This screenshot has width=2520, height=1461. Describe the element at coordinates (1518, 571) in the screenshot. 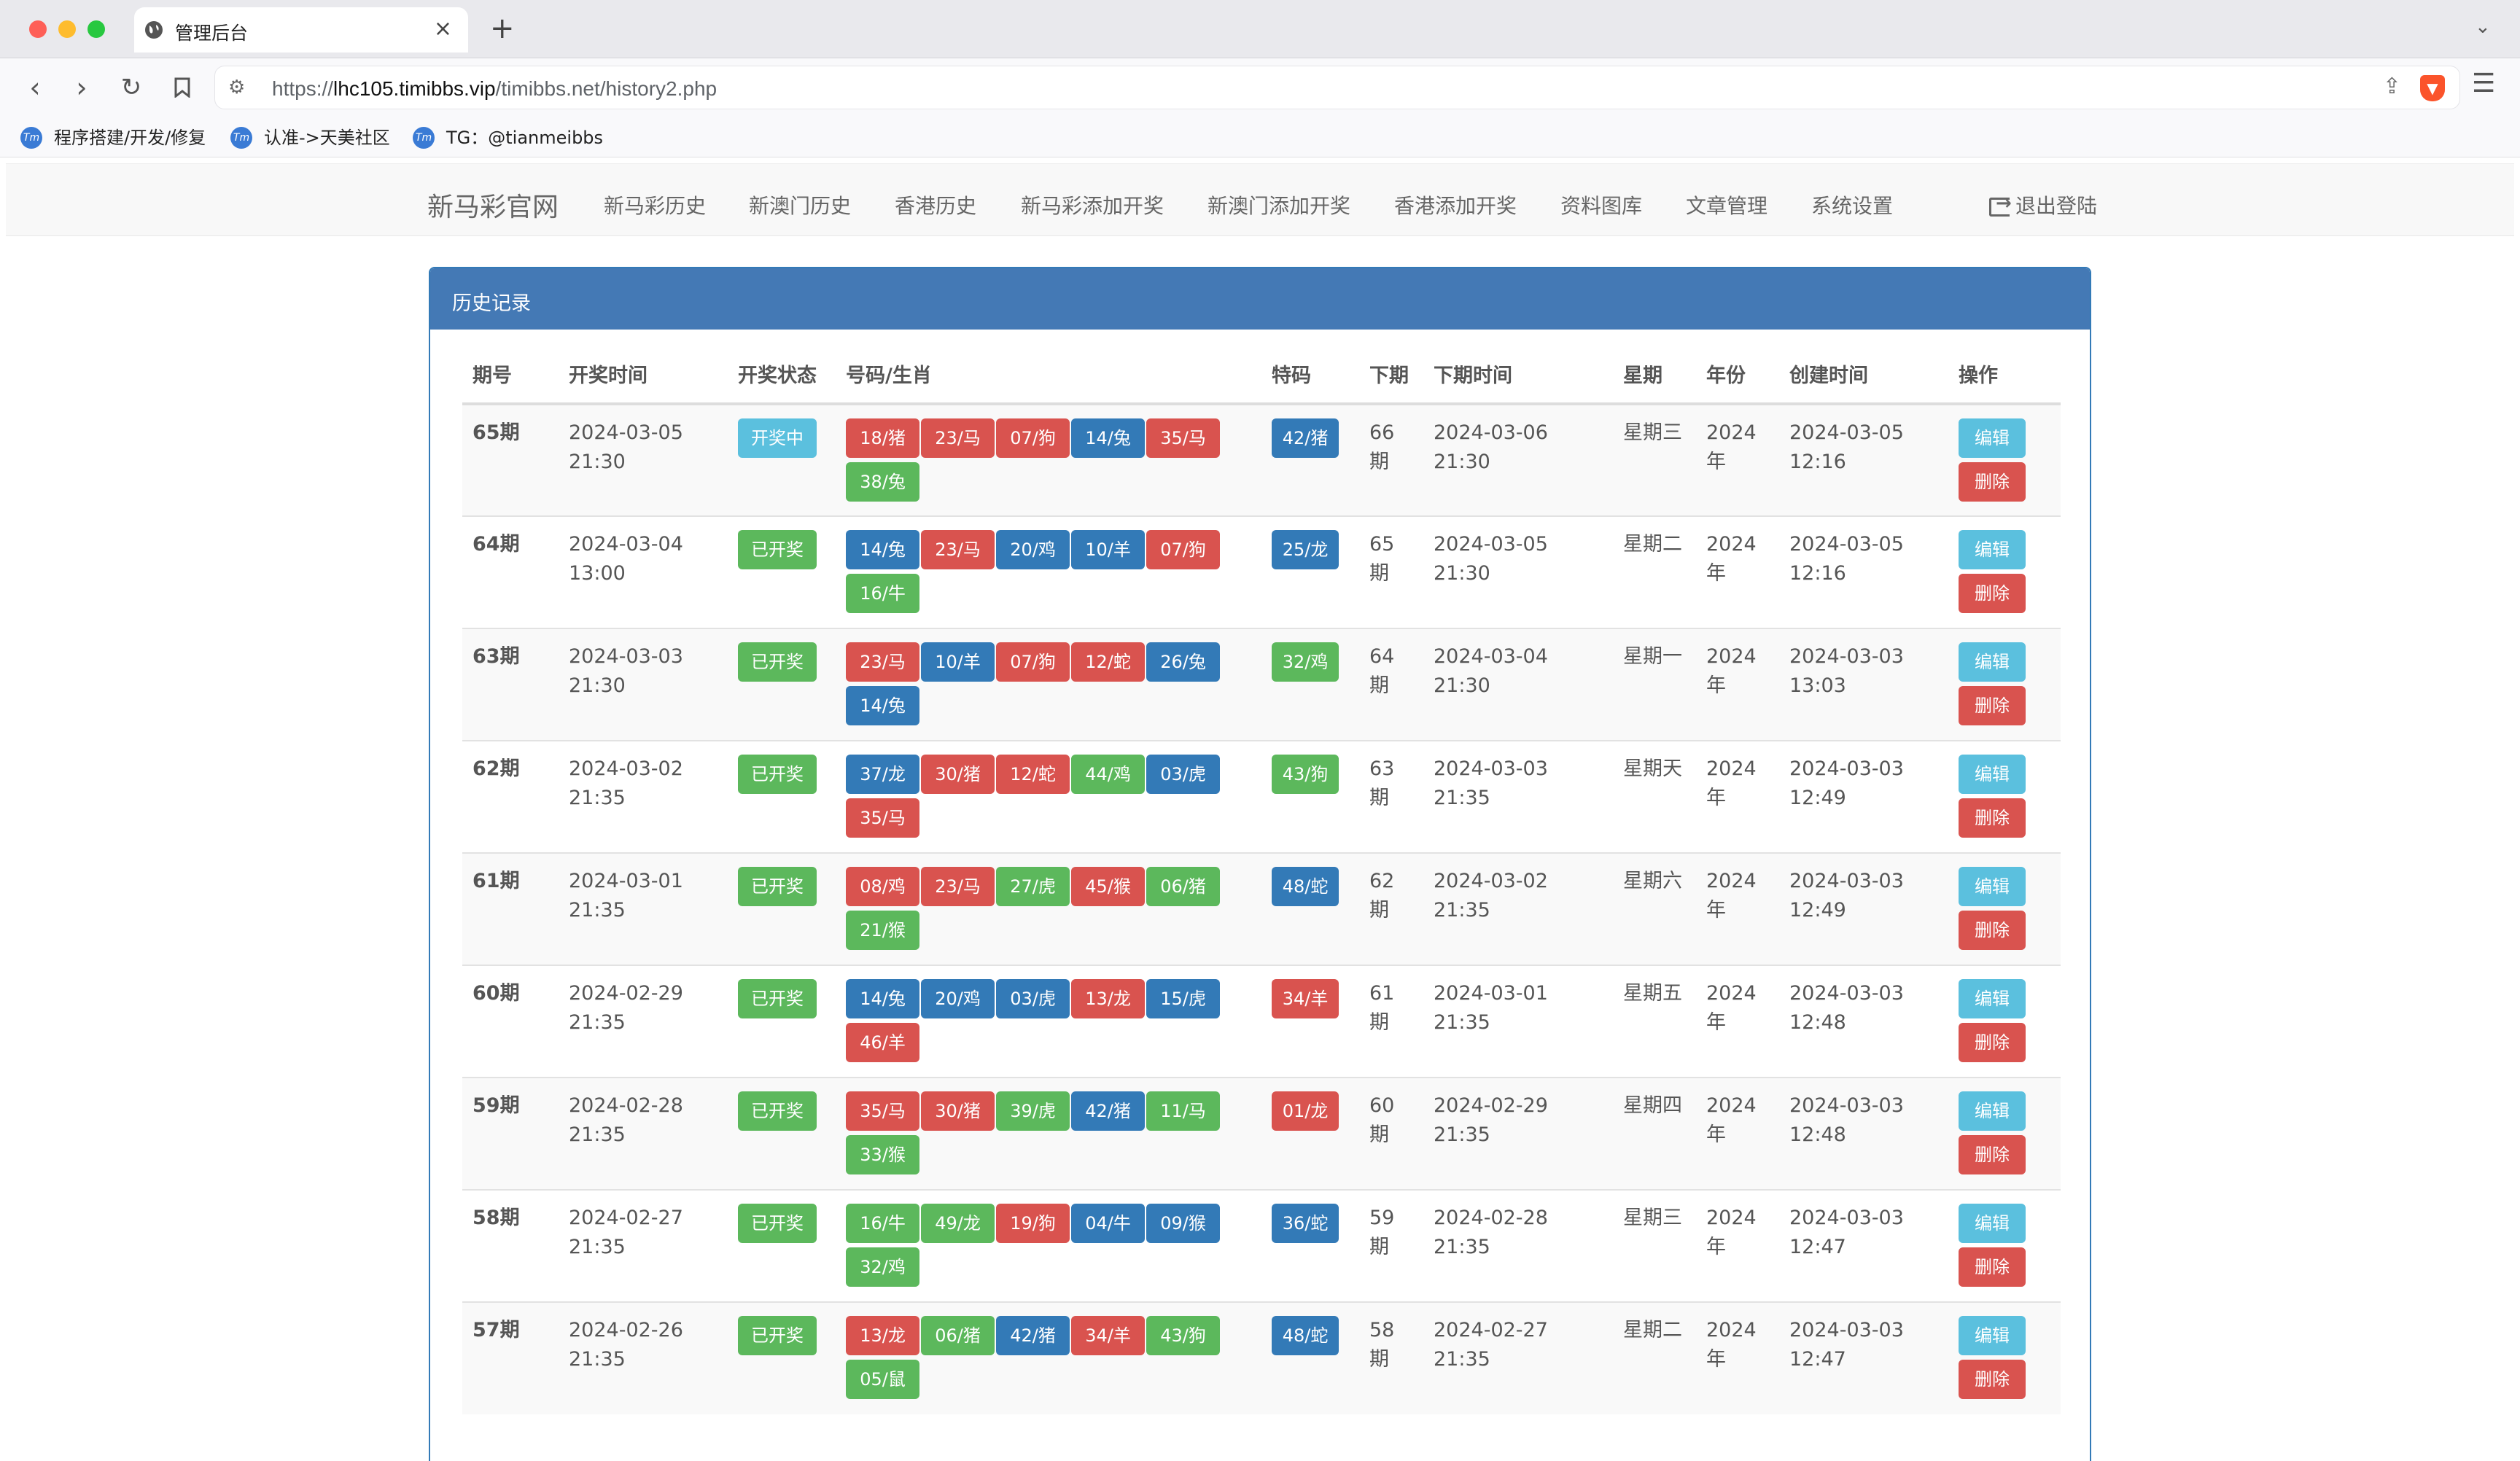

I see `next-time-cell: 2024-03-05 21:30` at that location.